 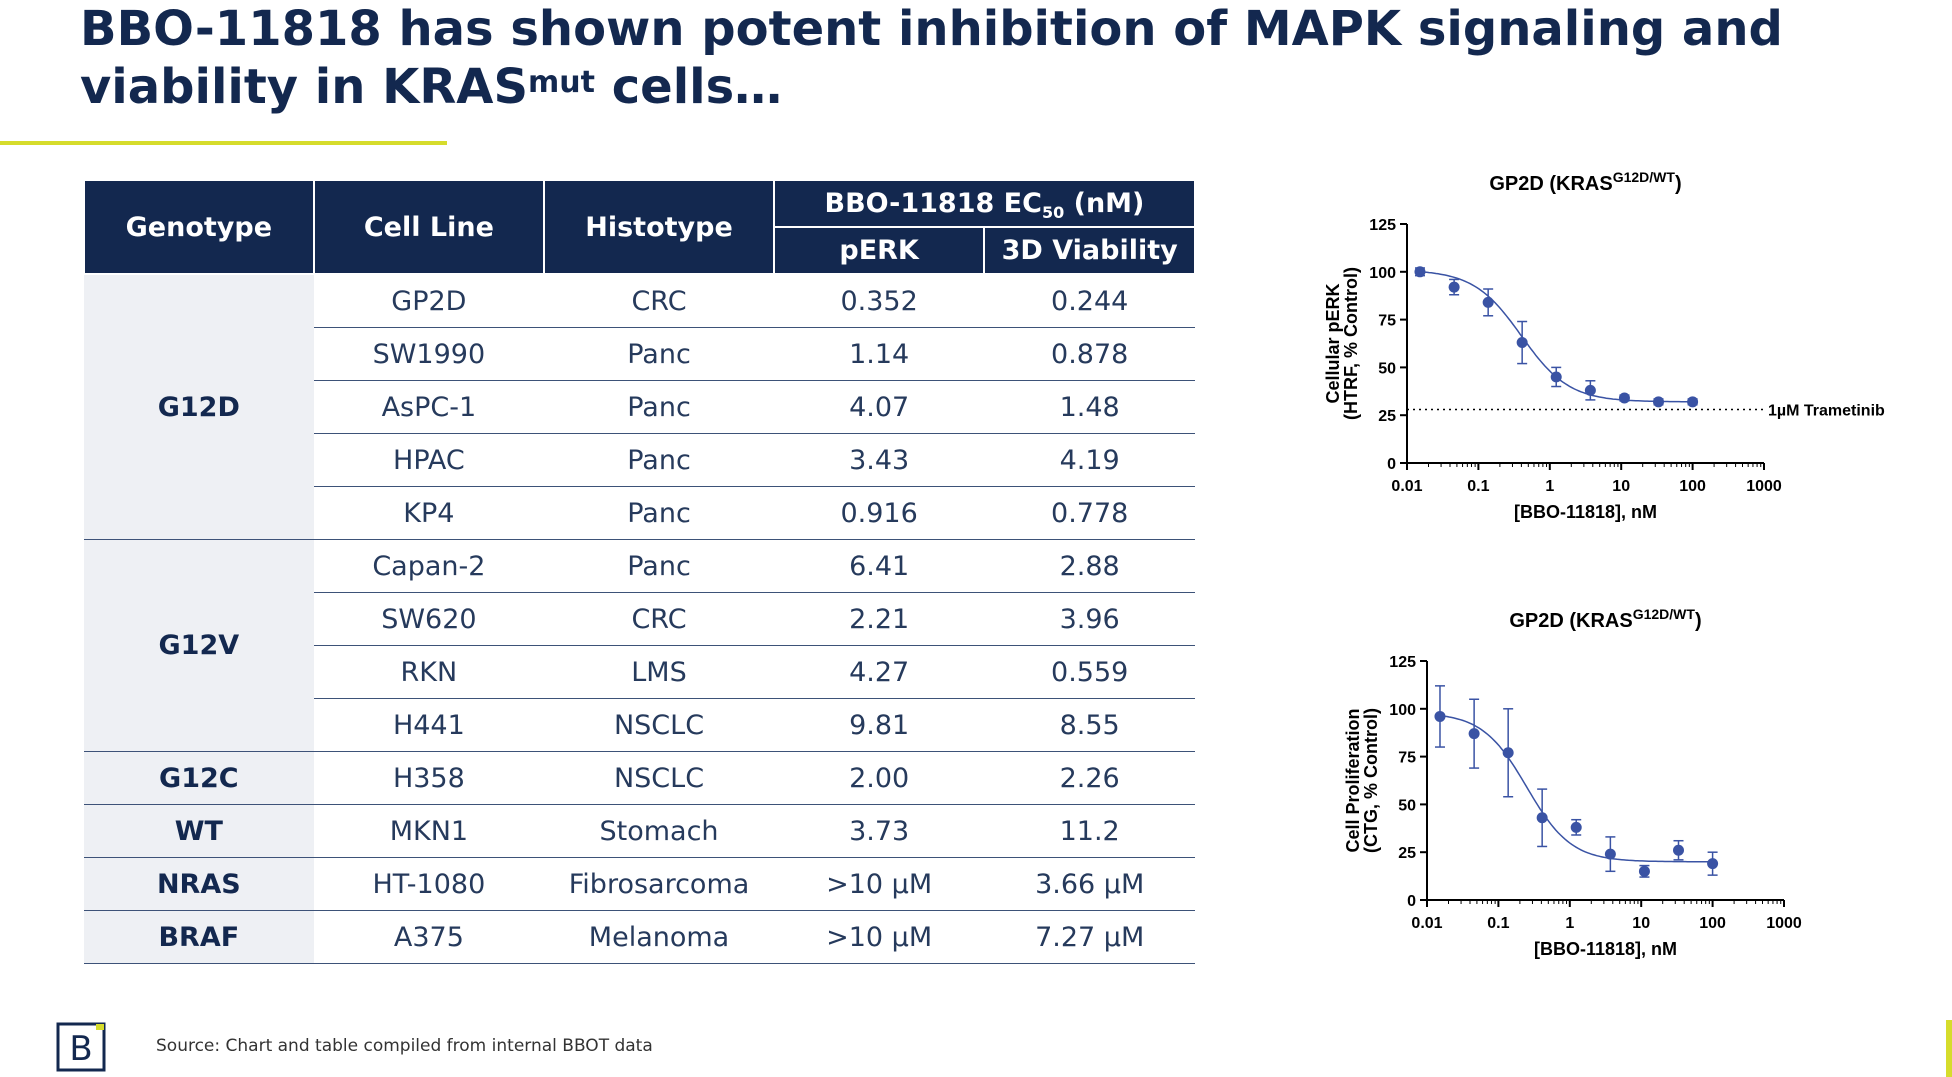 I want to click on x-tick-label: 1, so click(x=1549, y=486).